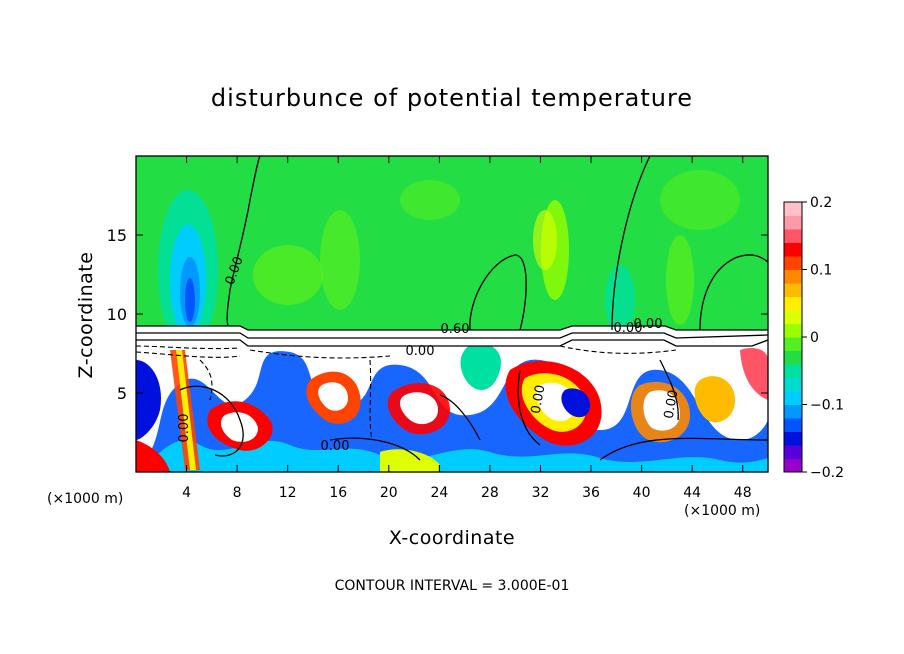 The width and height of the screenshot is (904, 654). What do you see at coordinates (591, 493) in the screenshot?
I see `x-tick-label: 36` at bounding box center [591, 493].